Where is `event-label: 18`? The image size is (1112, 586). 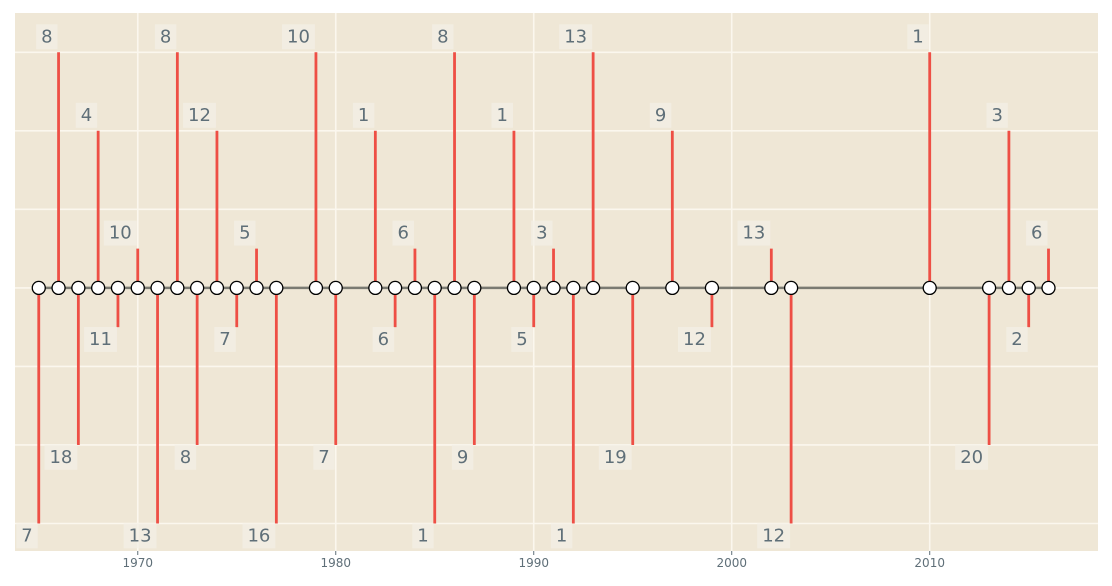
event-label: 18 is located at coordinates (61, 457).